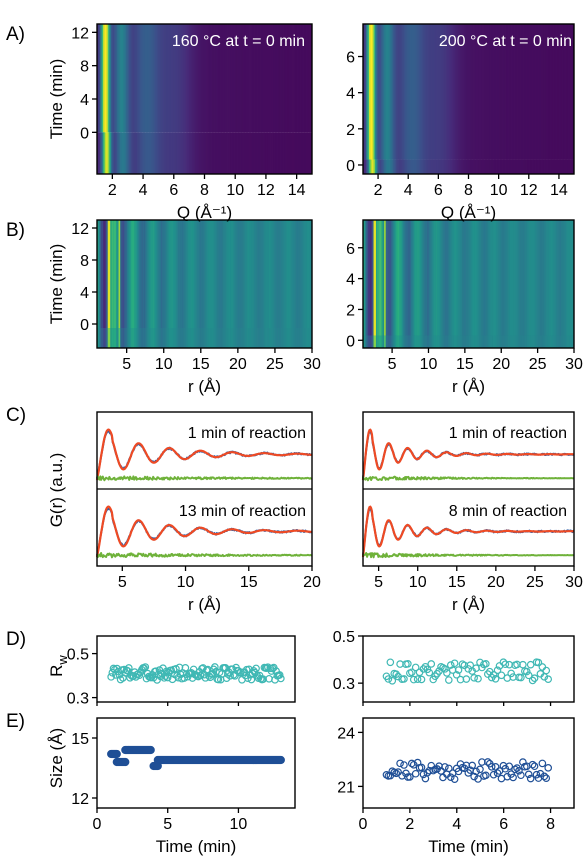  I want to click on y-tick-label: 6, so click(350, 249).